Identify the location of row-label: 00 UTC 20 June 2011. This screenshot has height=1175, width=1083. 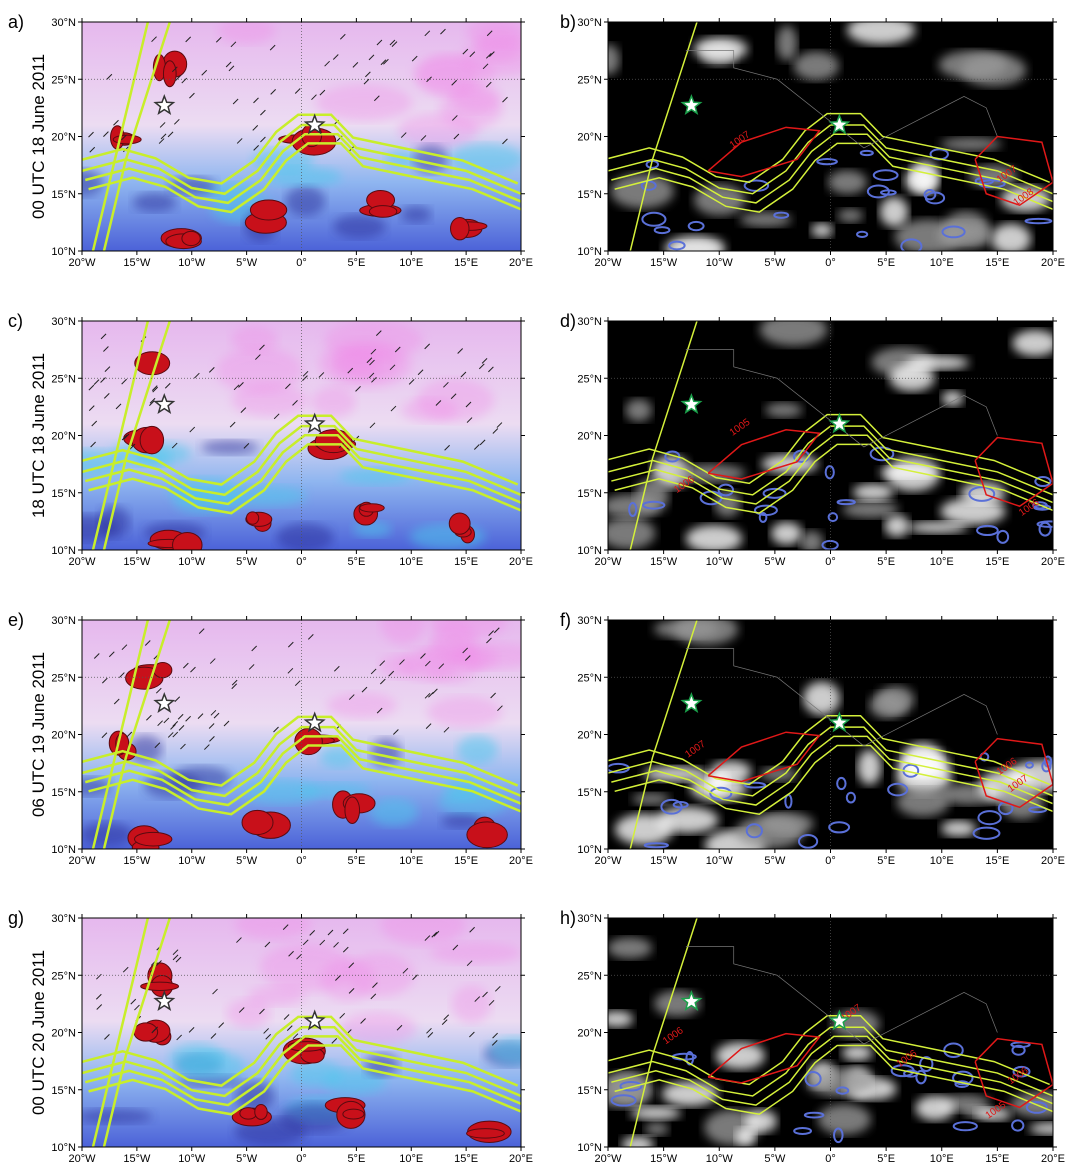
(38, 1032).